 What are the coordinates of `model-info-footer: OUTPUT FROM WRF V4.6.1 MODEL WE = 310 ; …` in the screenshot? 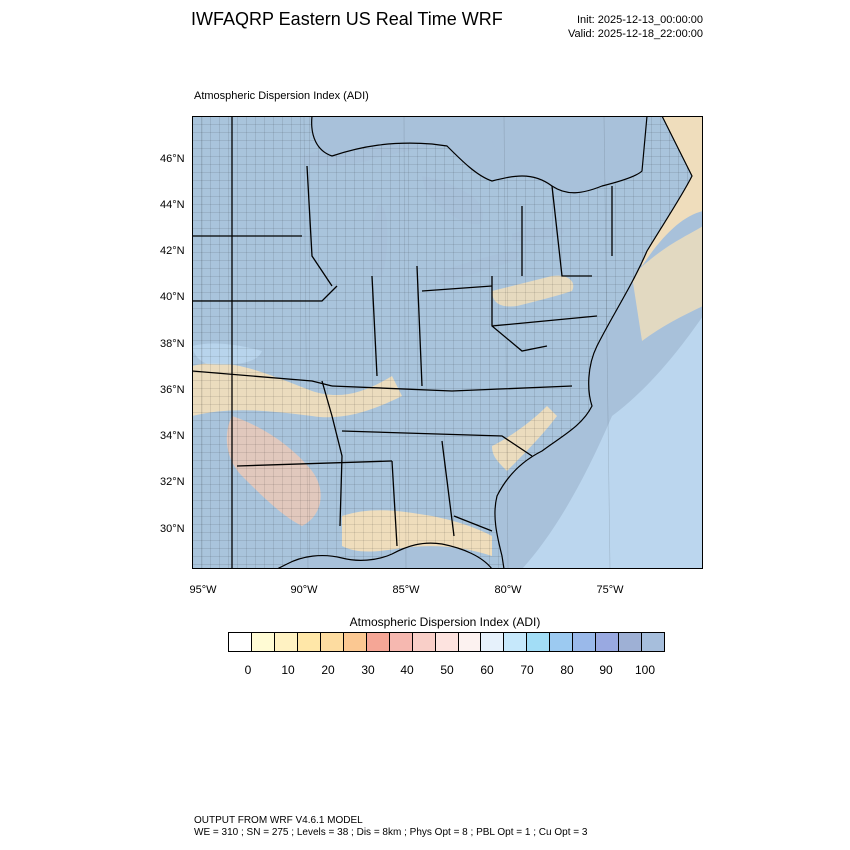 It's located at (390, 827).